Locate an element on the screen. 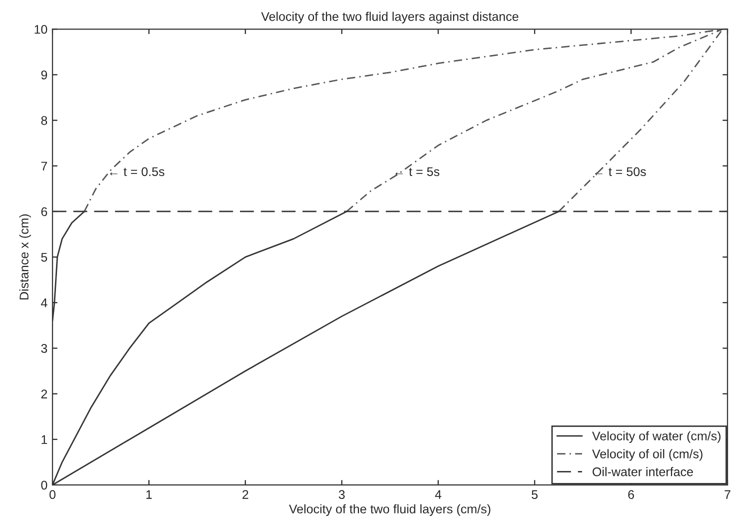 Image resolution: width=750 pixels, height=530 pixels. annotation: ← t = 0.5s is located at coordinates (137, 171).